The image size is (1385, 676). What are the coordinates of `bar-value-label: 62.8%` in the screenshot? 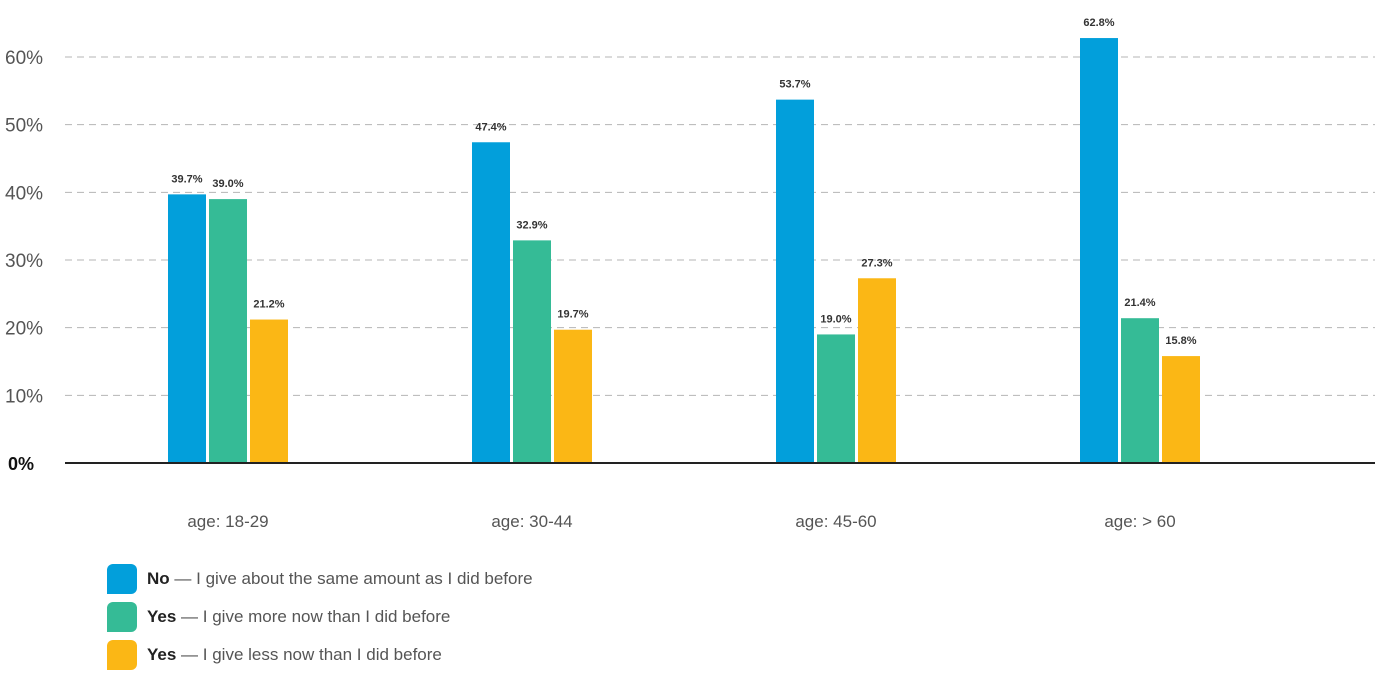 It's located at (1098, 23).